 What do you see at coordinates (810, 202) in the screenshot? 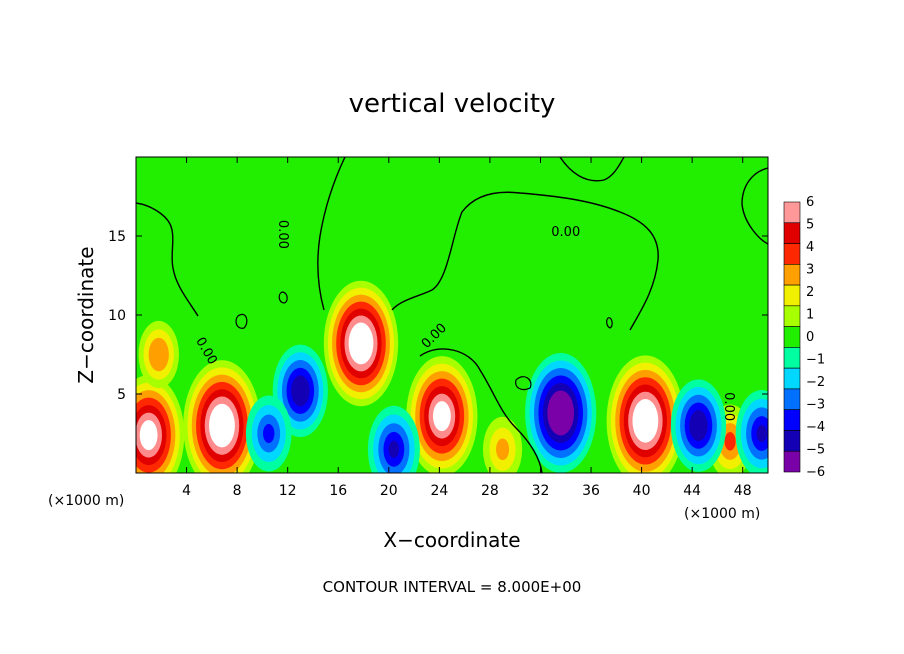
I see `colorbar-tick-1: 6` at bounding box center [810, 202].